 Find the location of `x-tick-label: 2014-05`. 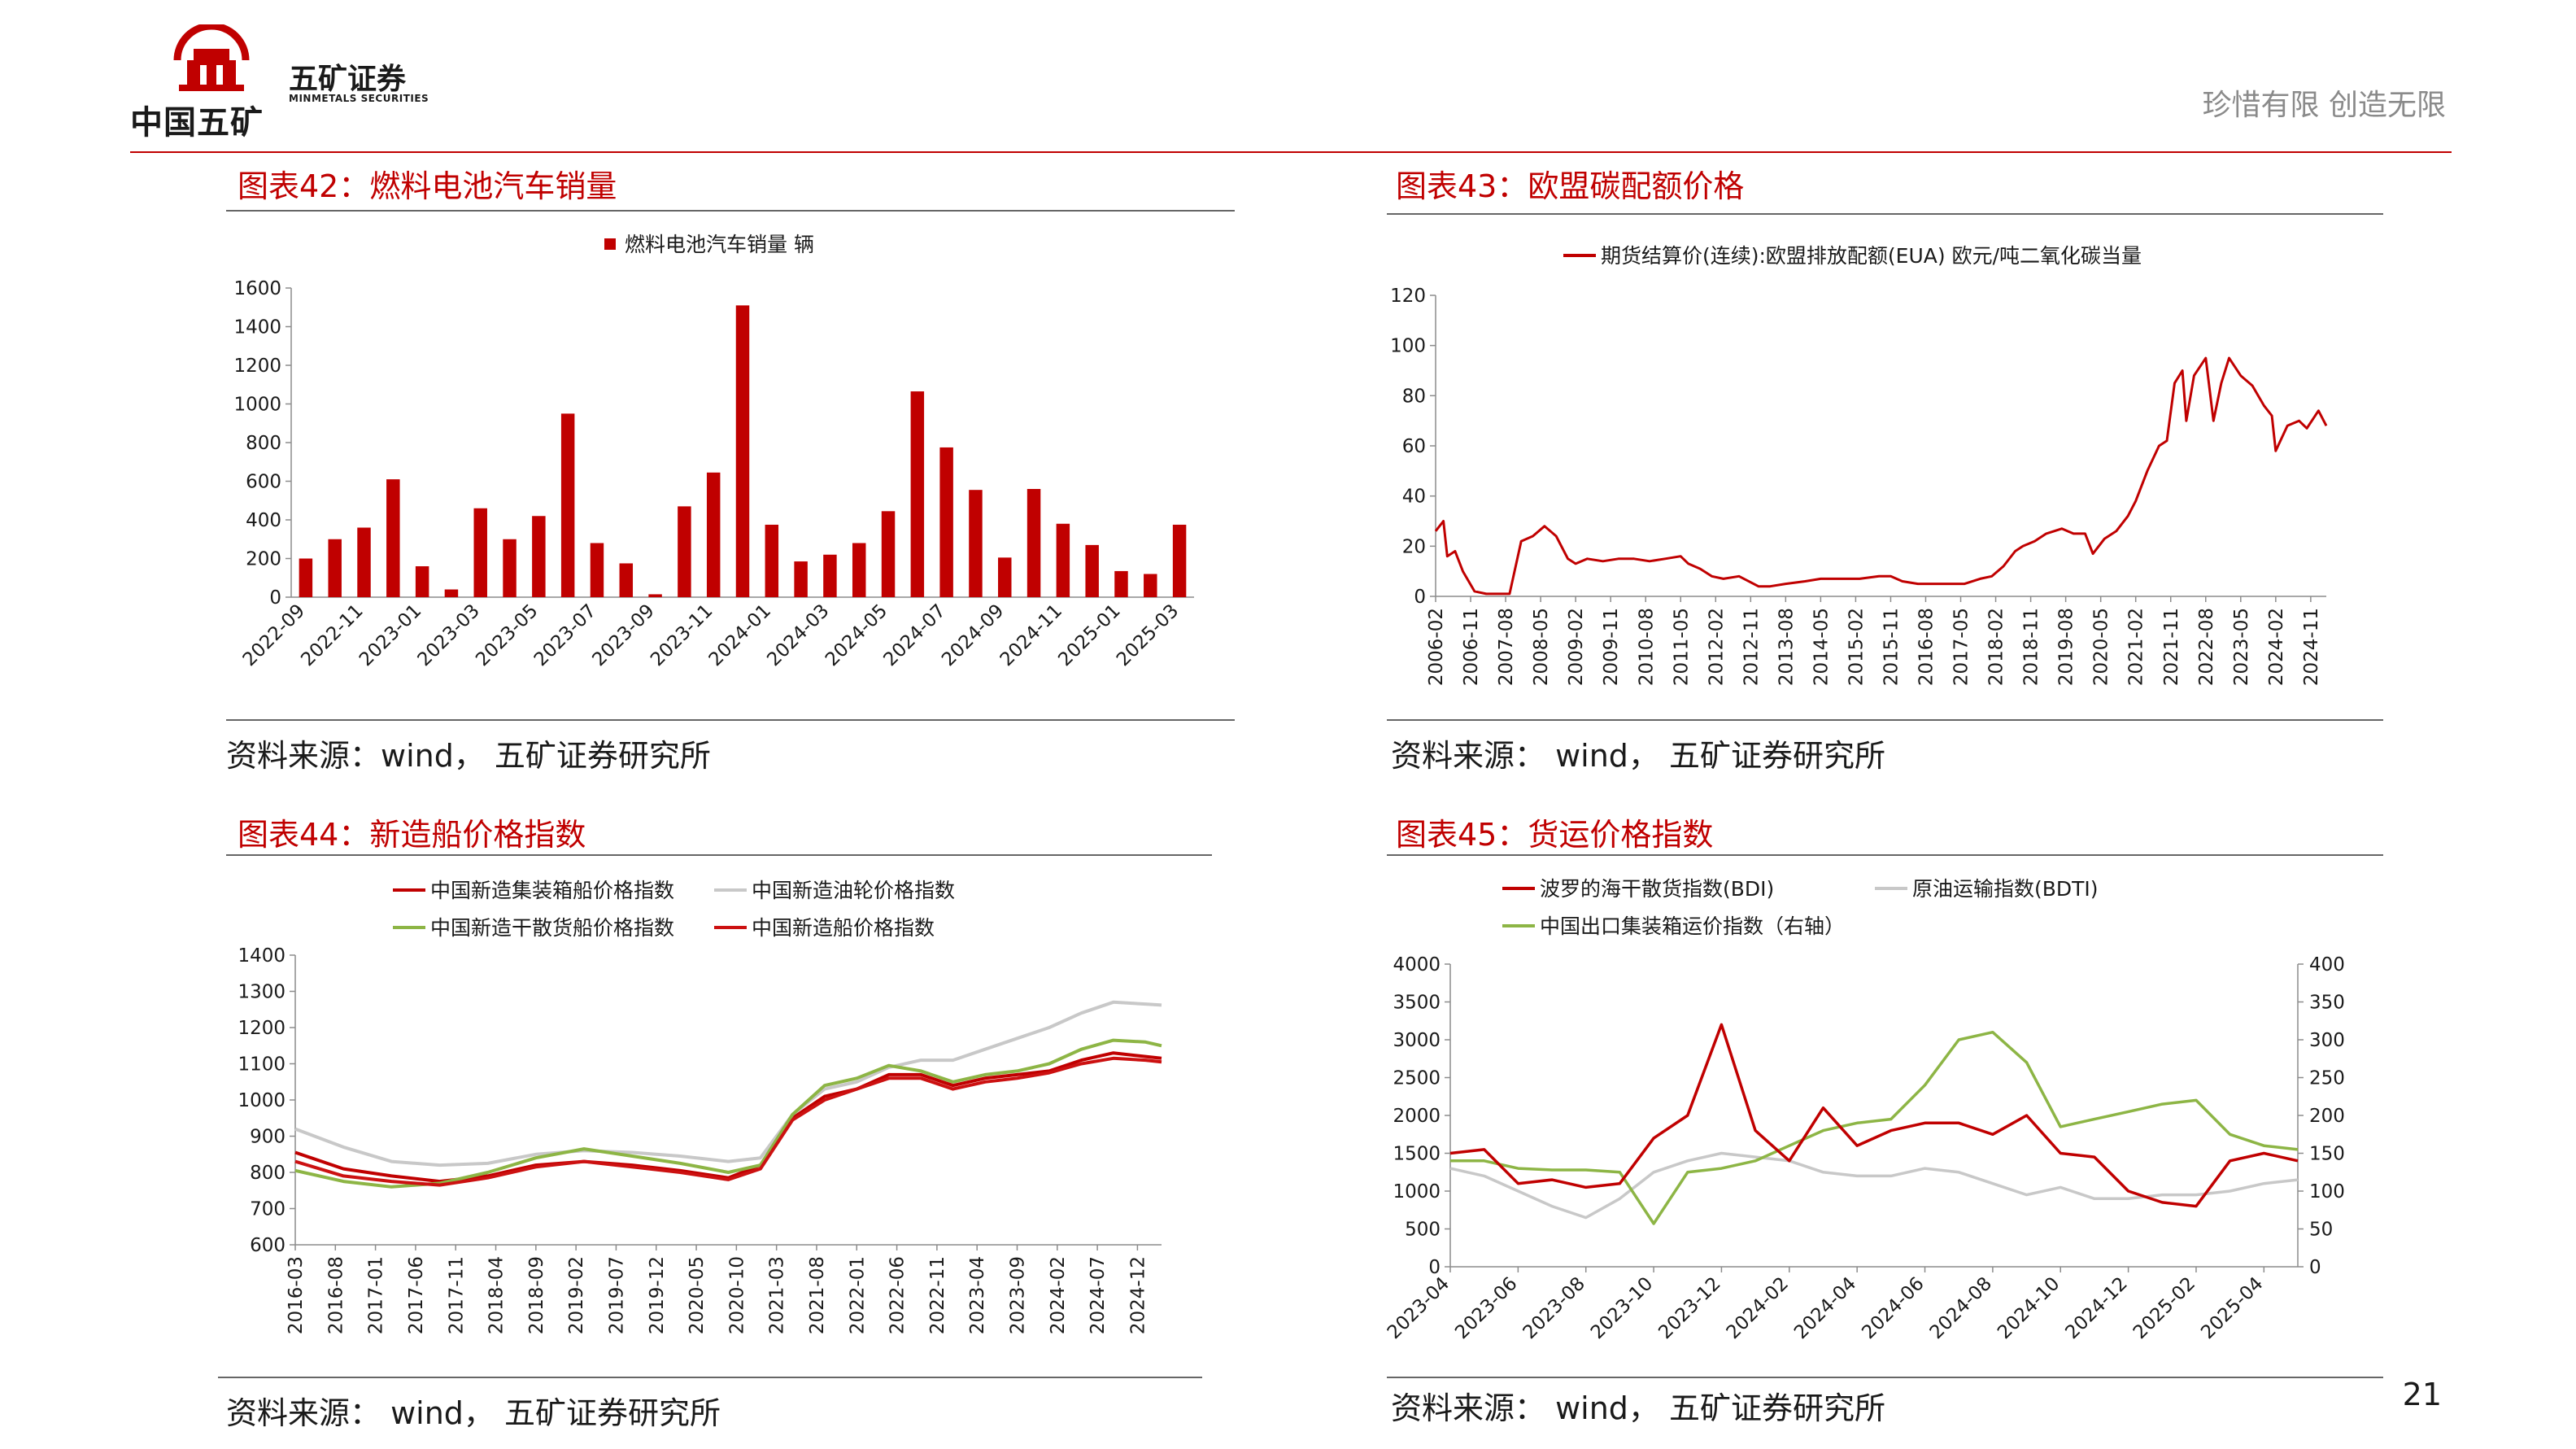

x-tick-label: 2014-05 is located at coordinates (1821, 647).